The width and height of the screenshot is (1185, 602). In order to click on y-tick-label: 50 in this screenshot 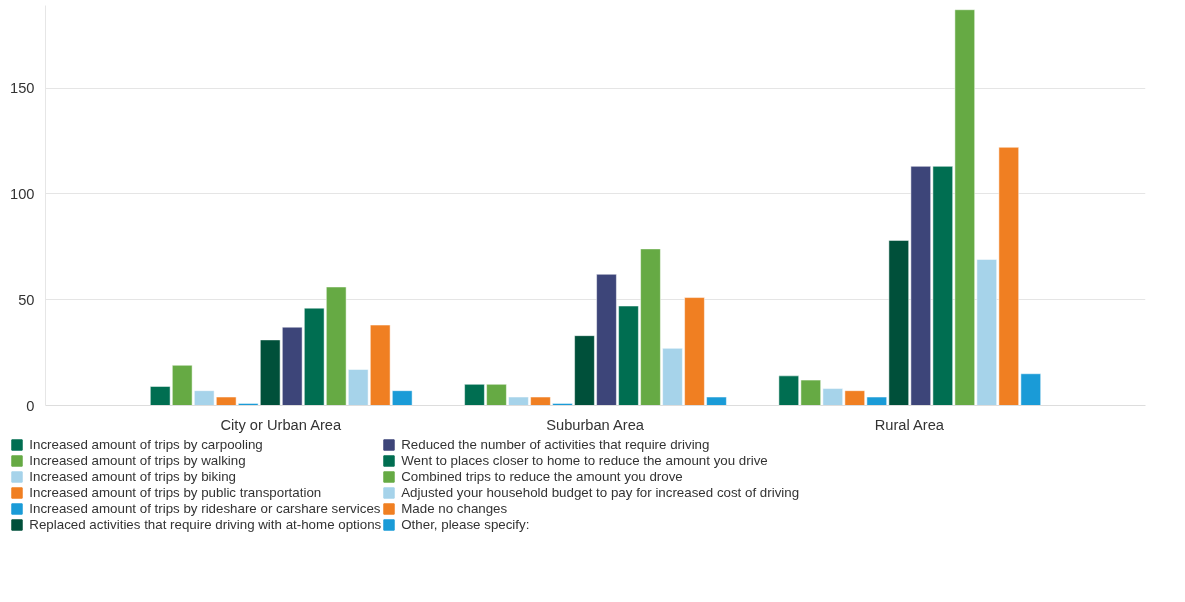, I will do `click(26, 299)`.